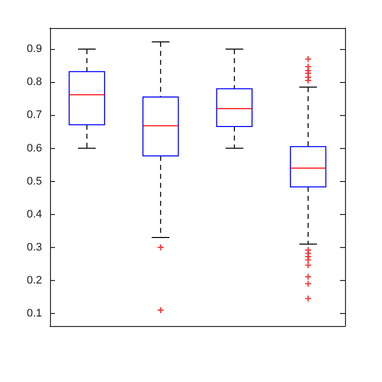  Describe the element at coordinates (34, 148) in the screenshot. I see `y-tick-label: 0.6` at that location.